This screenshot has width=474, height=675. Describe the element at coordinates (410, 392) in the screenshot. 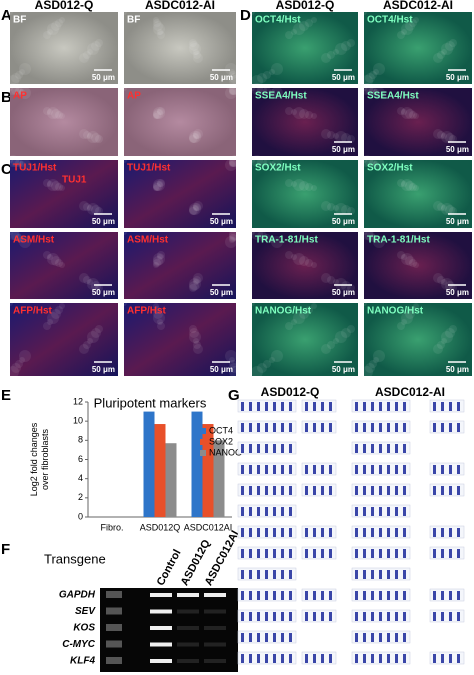

I see `column-header: ASDC012-AI` at that location.